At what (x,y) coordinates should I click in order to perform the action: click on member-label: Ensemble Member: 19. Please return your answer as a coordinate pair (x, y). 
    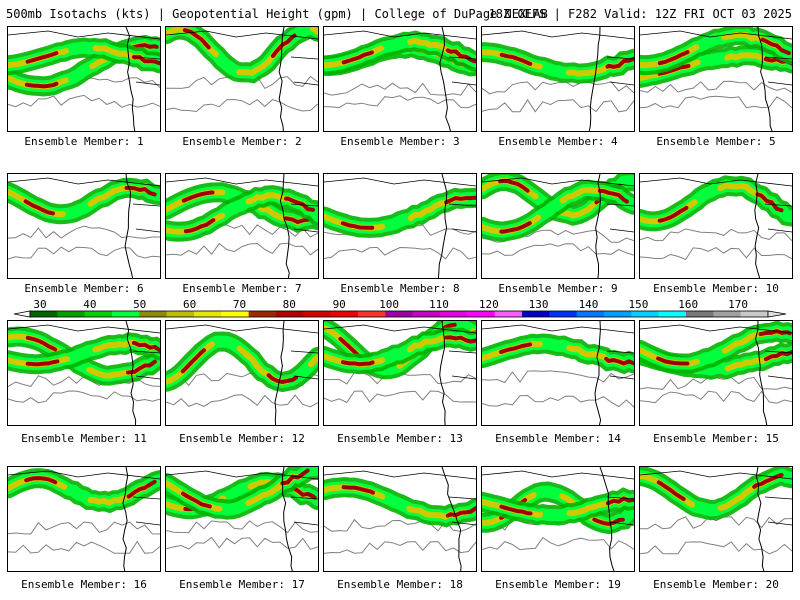
    Looking at the image, I should click on (558, 584).